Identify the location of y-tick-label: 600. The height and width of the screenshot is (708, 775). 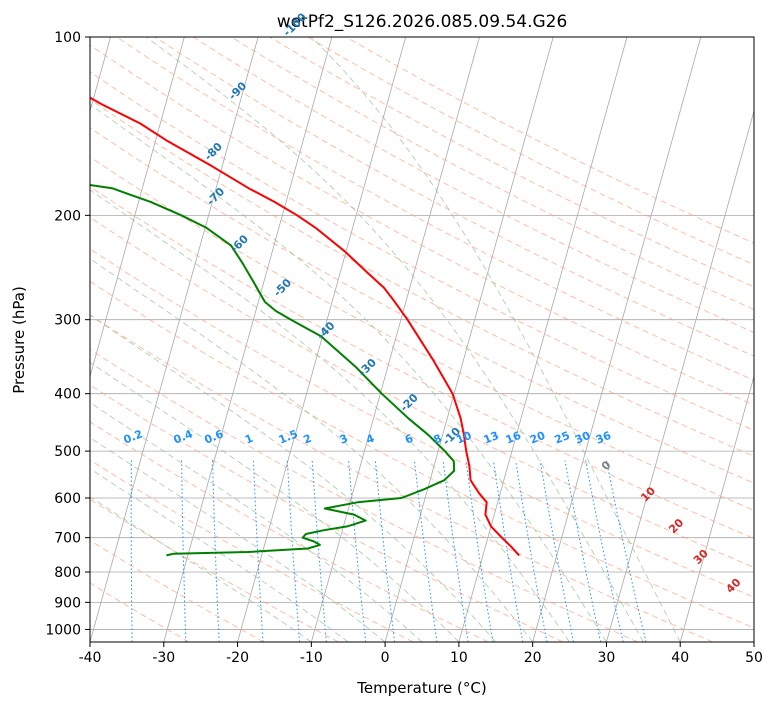
(67, 499).